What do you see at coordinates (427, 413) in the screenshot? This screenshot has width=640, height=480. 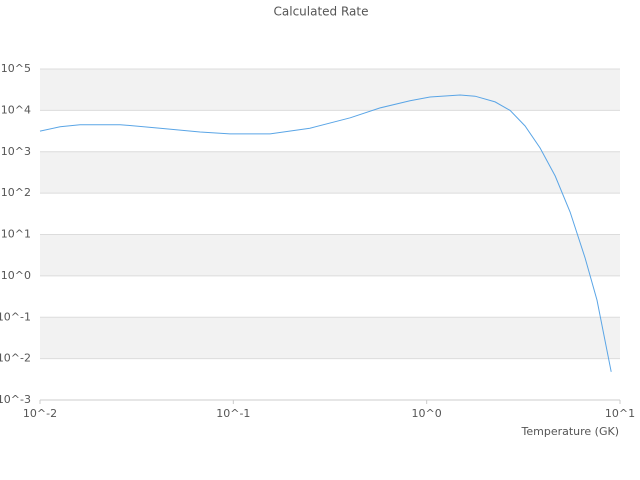 I see `x-tick-label: 10^0` at bounding box center [427, 413].